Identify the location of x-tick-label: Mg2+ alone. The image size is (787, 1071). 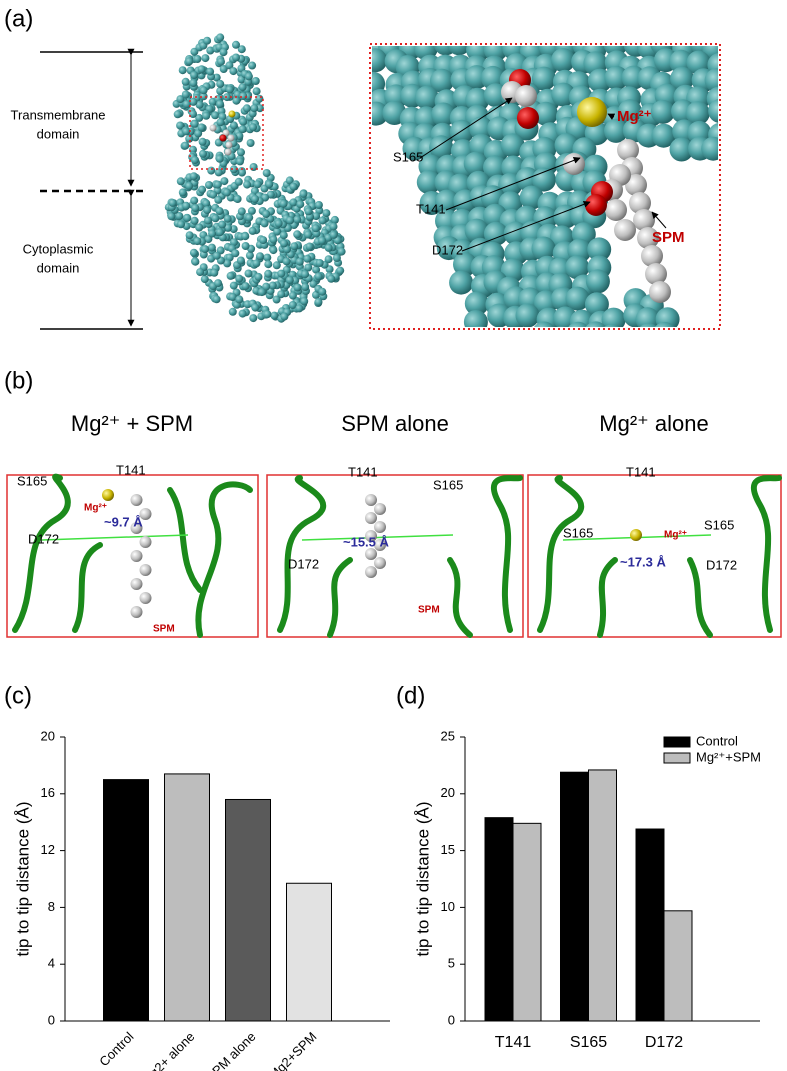
(168, 1050).